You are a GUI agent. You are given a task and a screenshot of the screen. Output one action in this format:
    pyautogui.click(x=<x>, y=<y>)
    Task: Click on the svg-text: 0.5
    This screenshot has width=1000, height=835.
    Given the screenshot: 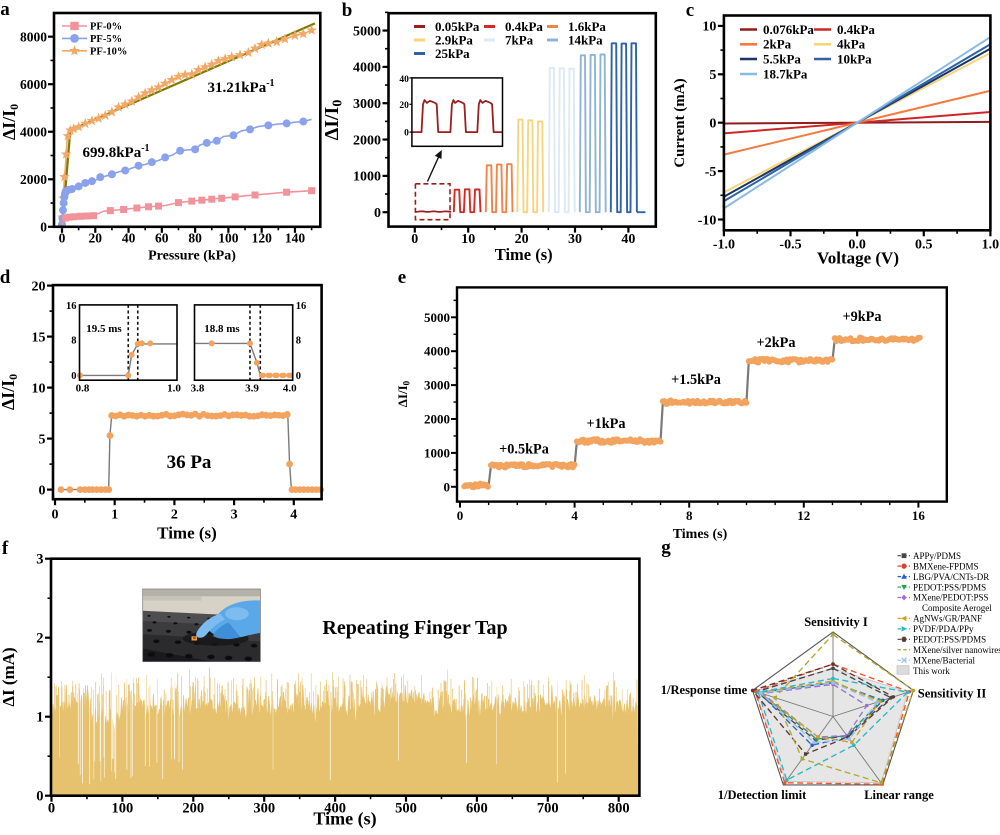 What is the action you would take?
    pyautogui.click(x=924, y=245)
    